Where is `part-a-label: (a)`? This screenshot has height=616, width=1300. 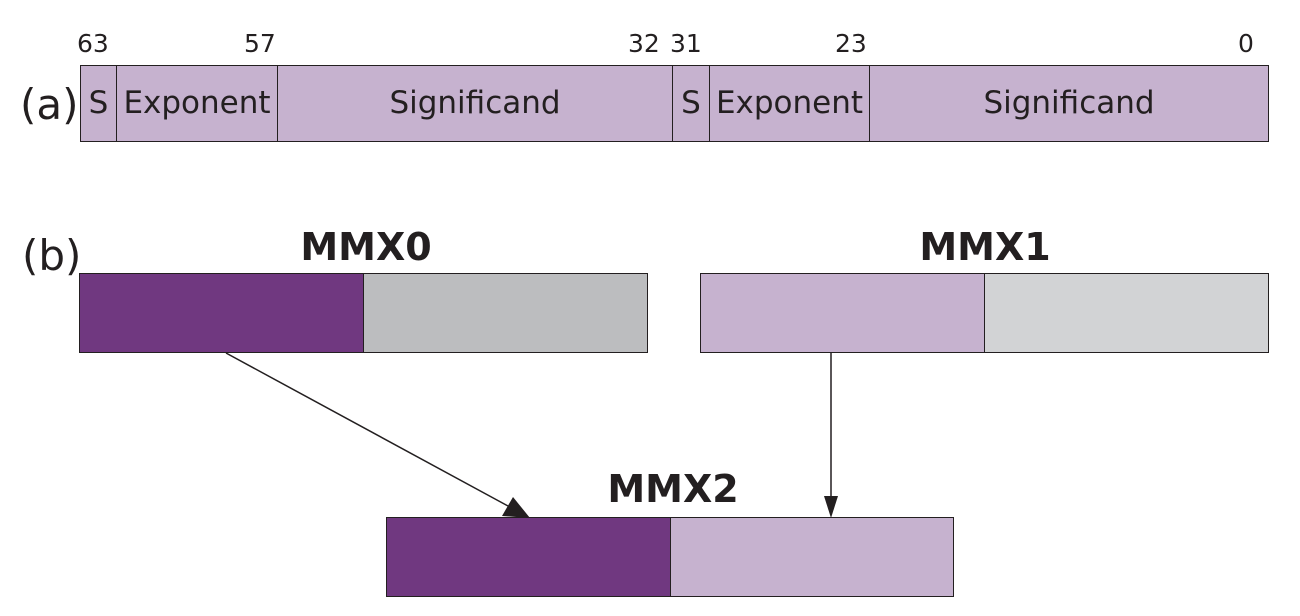
part-a-label: (a) is located at coordinates (49, 104).